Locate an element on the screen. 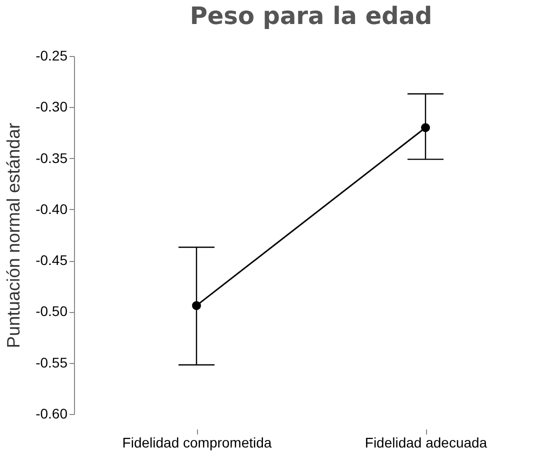 The height and width of the screenshot is (464, 555). y-axis-title: Puntuación normal estándar is located at coordinates (14, 235).